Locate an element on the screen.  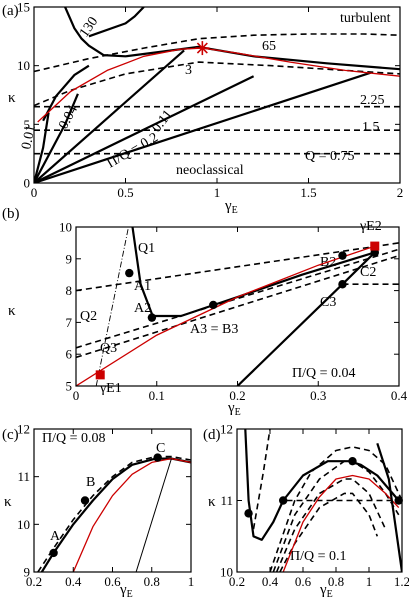
x-tick-label-4-2: 0.6 is located at coordinates (303, 581).